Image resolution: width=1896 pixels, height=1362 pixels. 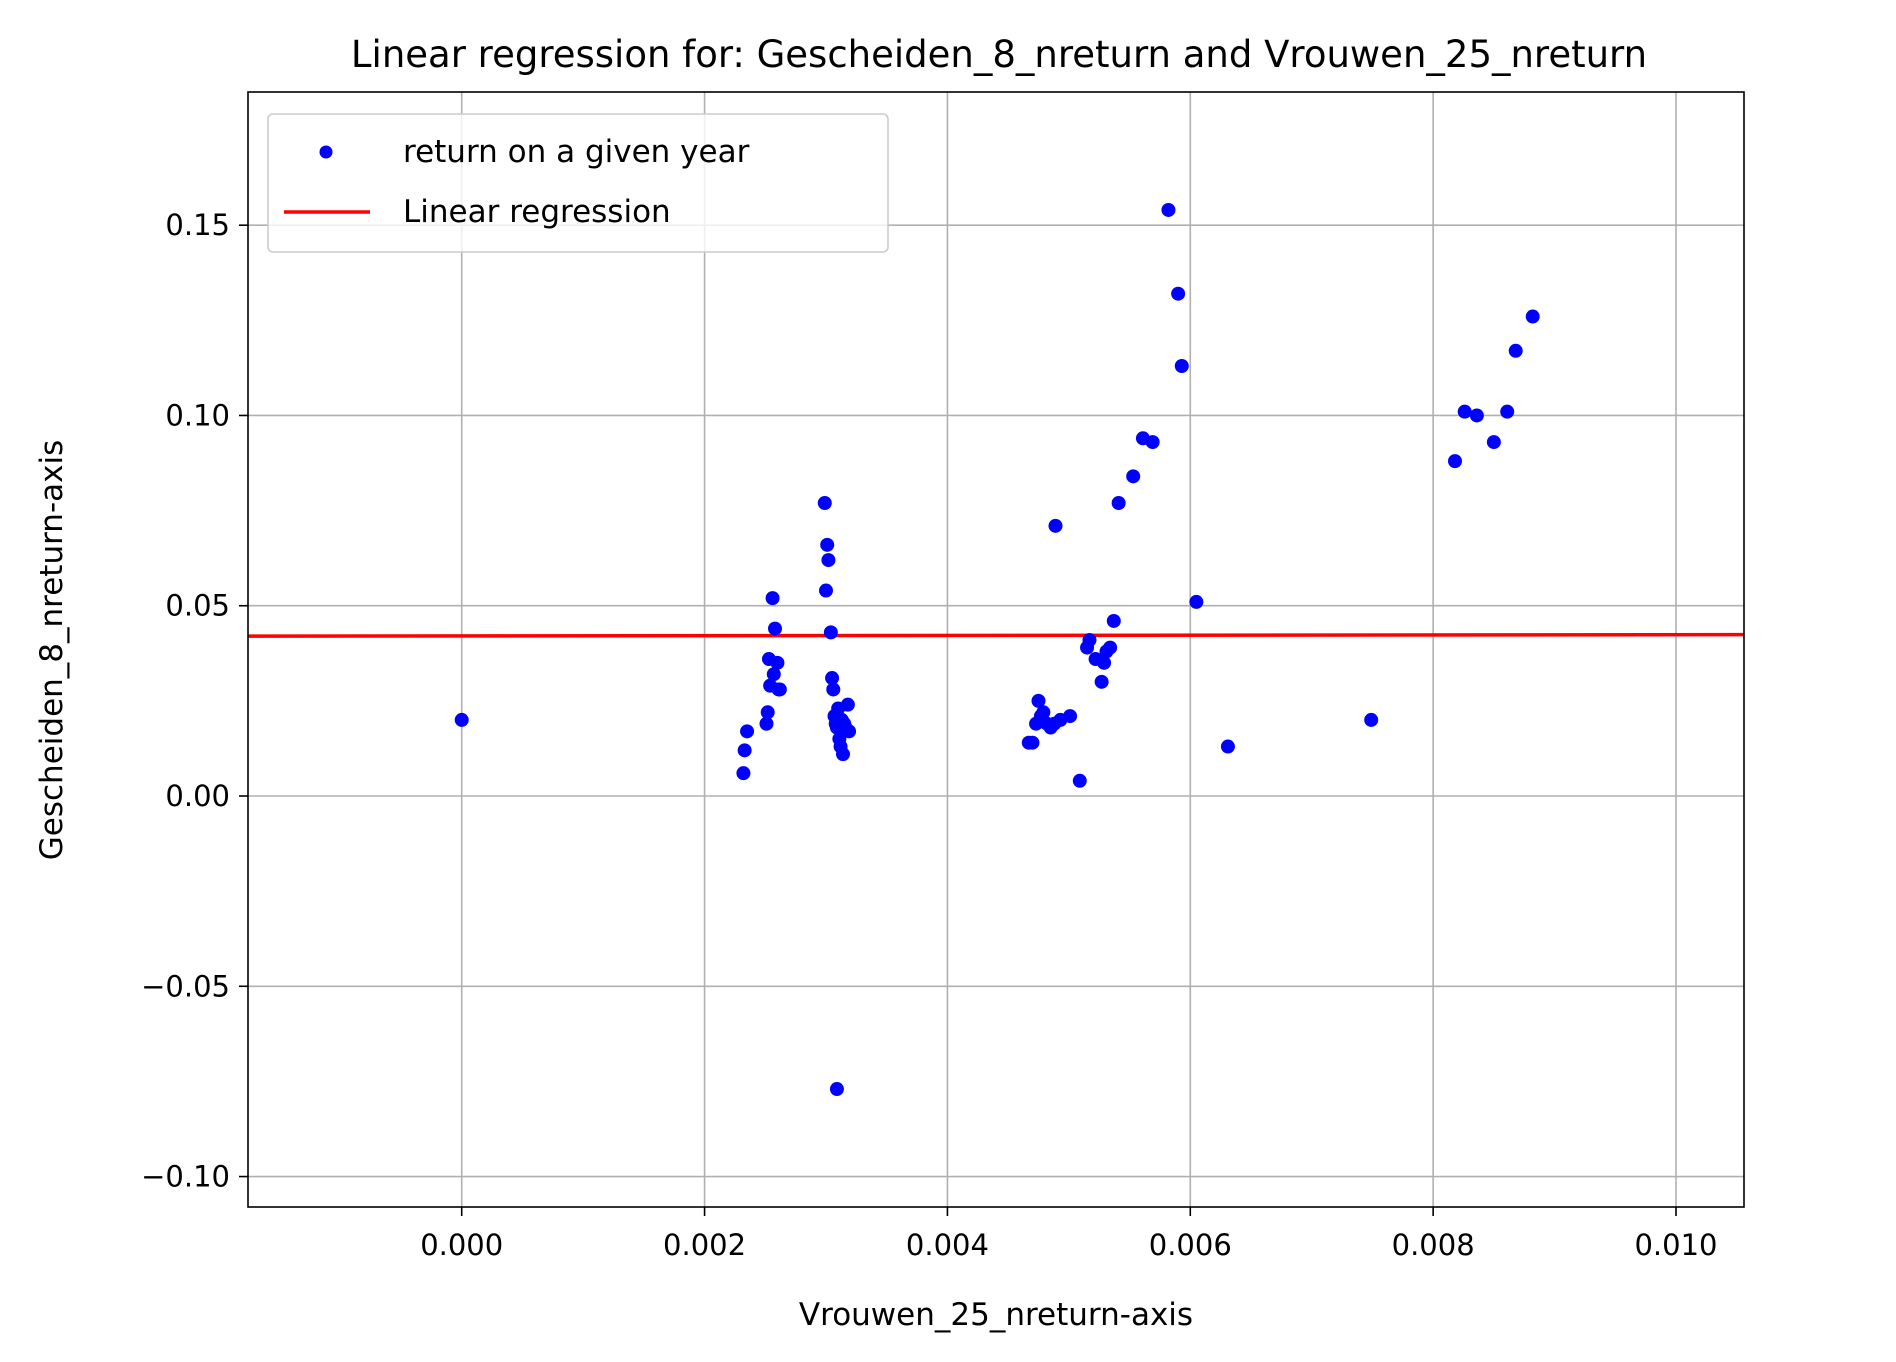 What do you see at coordinates (704, 1245) in the screenshot?
I see `x-tick-label: 0.002` at bounding box center [704, 1245].